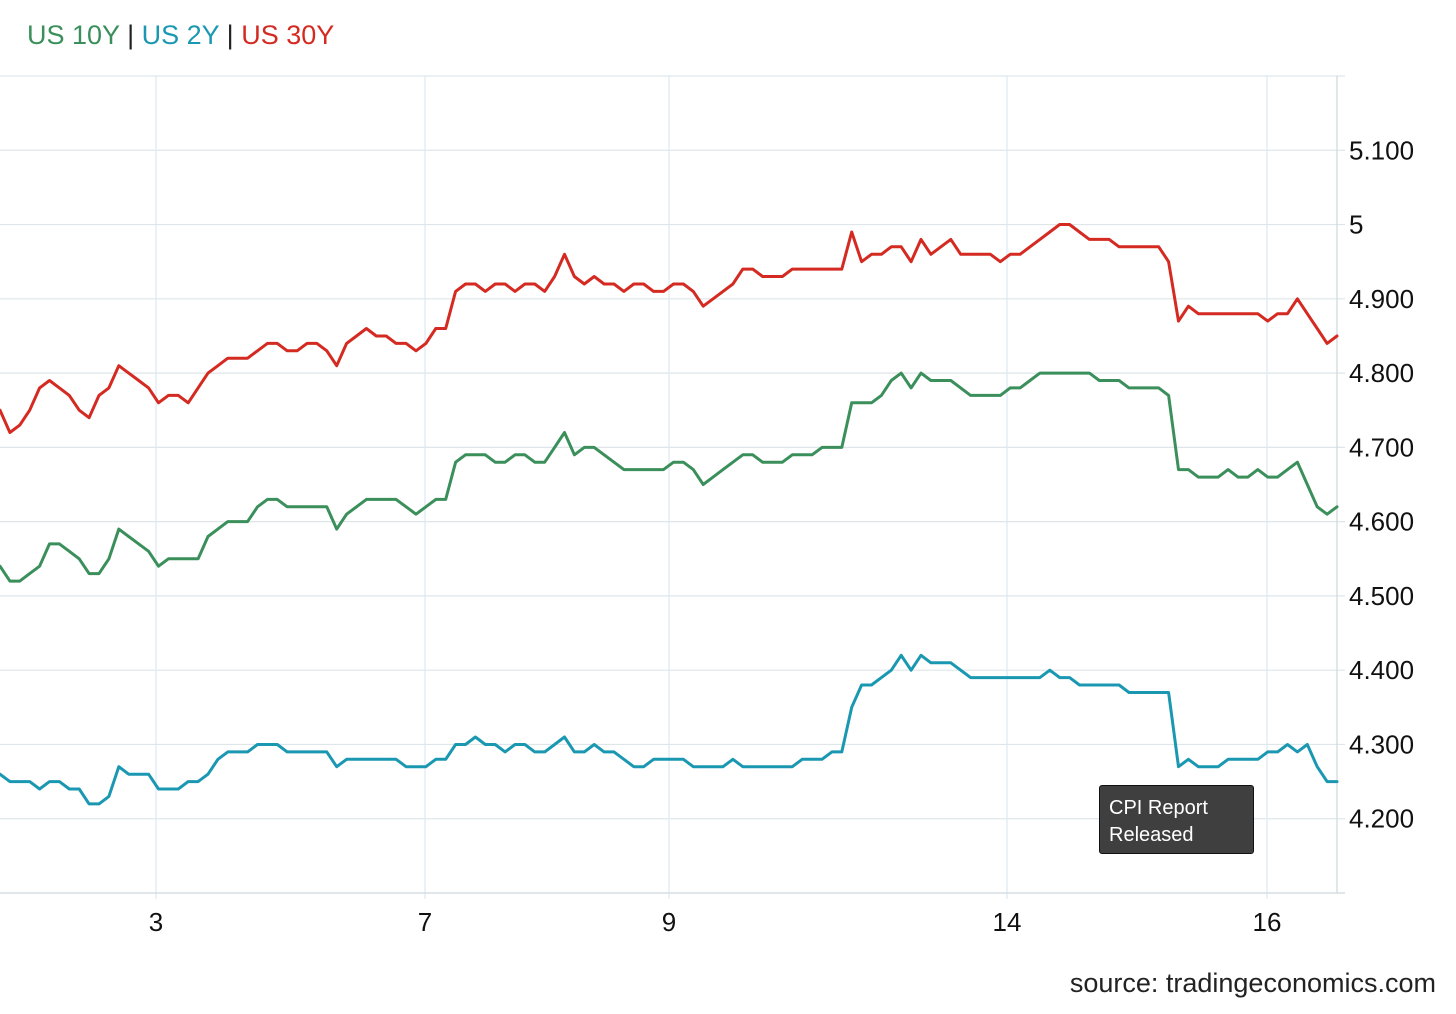 The height and width of the screenshot is (1014, 1456). I want to click on legend-item-us-2y: US 2Y, so click(180, 35).